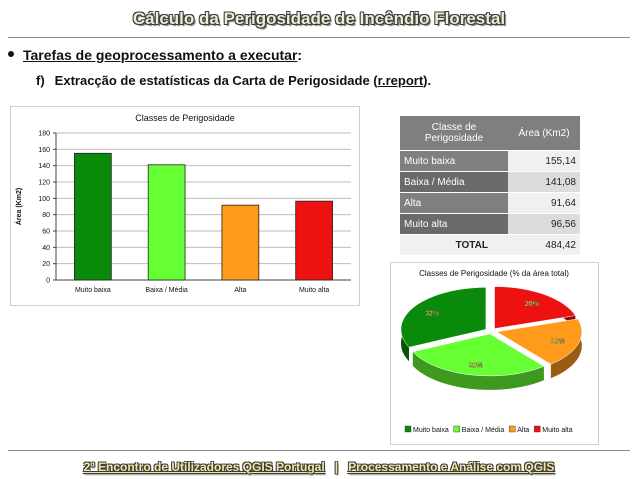  What do you see at coordinates (93, 290) in the screenshot?
I see `bar-x-tick-label: Muito baixa` at bounding box center [93, 290].